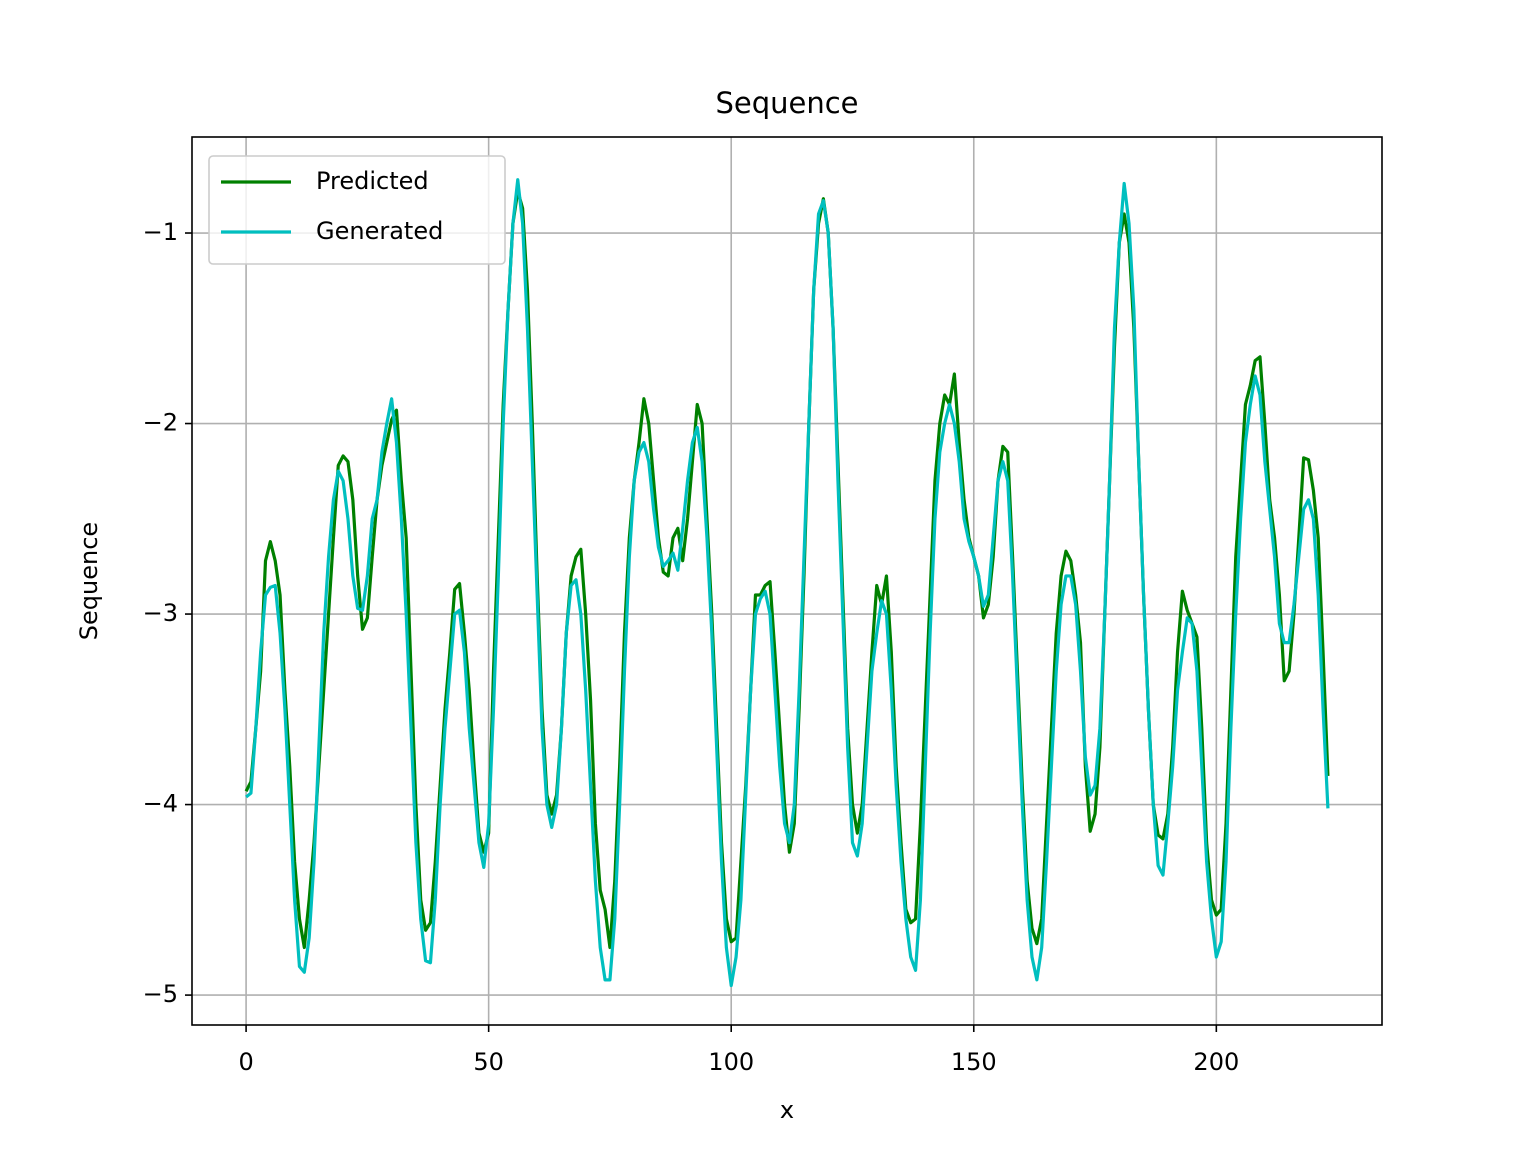 This screenshot has width=1536, height=1152. What do you see at coordinates (1216, 1062) in the screenshot?
I see `x-tick-label: 200` at bounding box center [1216, 1062].